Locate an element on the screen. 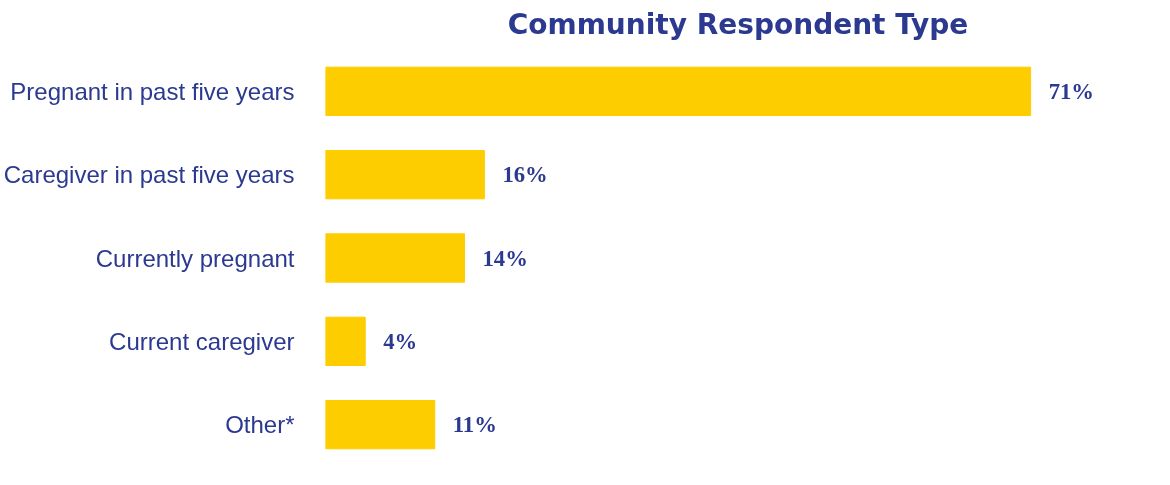 The width and height of the screenshot is (1170, 485). y-tick-label: Other* is located at coordinates (260, 425).